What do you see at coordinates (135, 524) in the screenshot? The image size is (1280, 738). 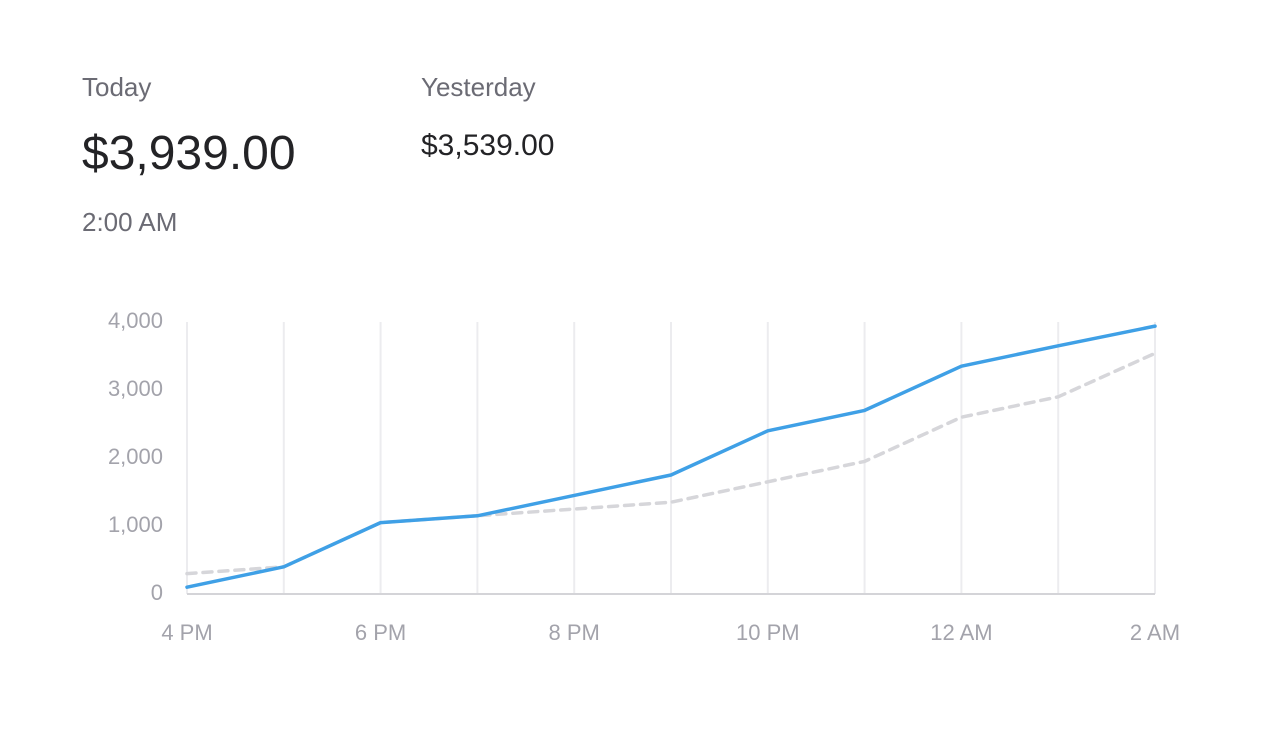 I see `y-tick-label: 1,000` at bounding box center [135, 524].